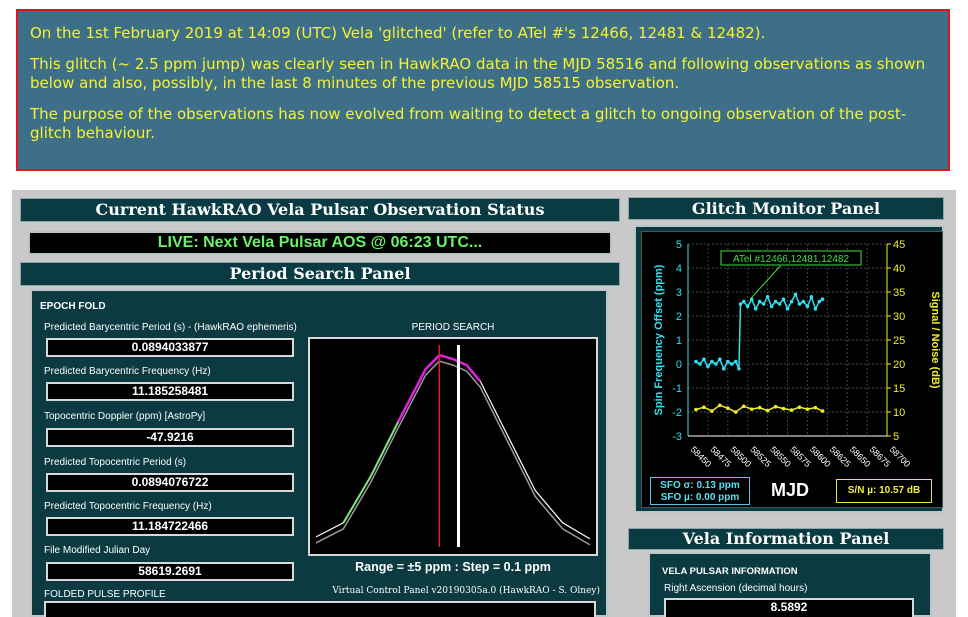 Image resolution: width=968 pixels, height=617 pixels. I want to click on field-label: Predicted Topocentric Period (s), so click(115, 462).